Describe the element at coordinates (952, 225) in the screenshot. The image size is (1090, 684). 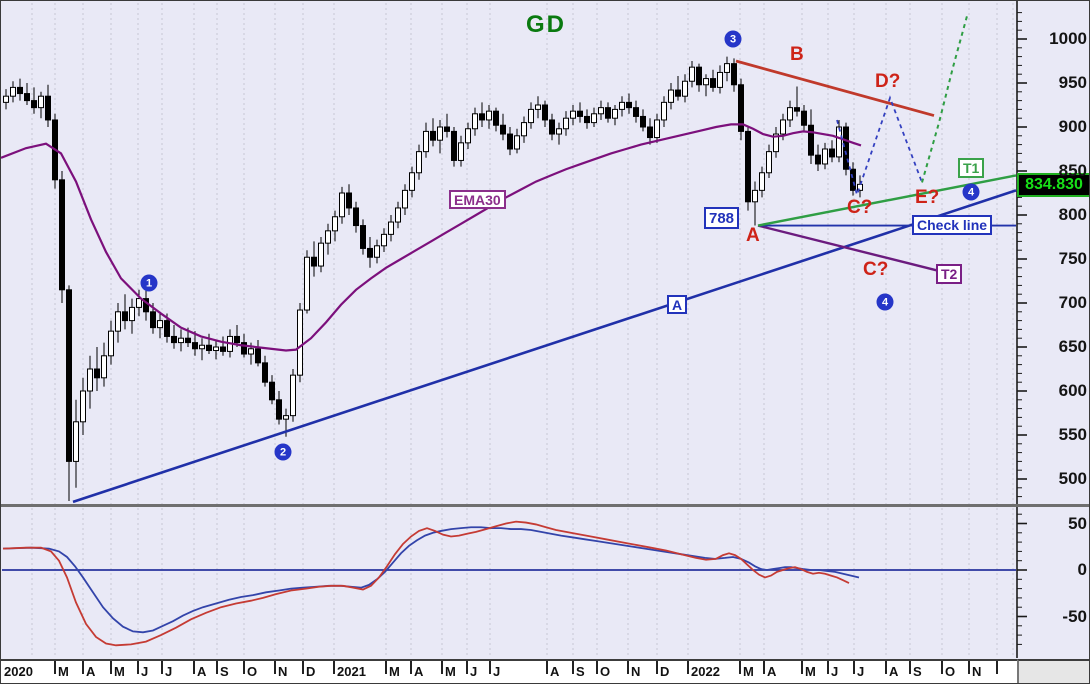
I see `check-line-label: Check line` at that location.